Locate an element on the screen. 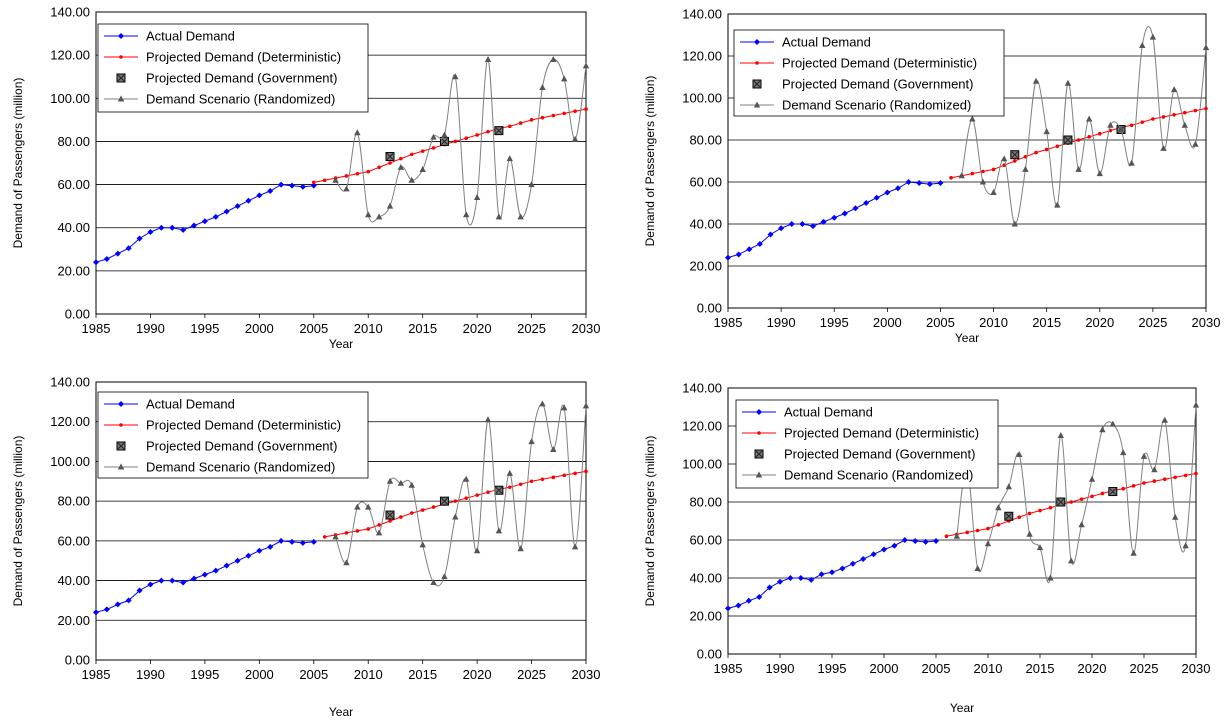  series-line is located at coordinates (461, 142).